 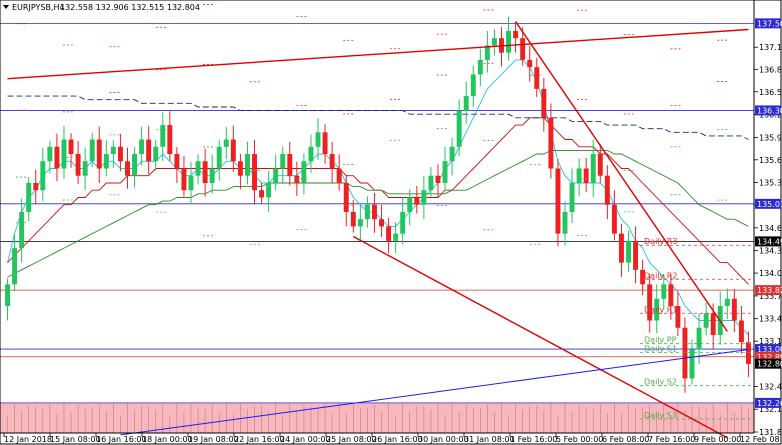 I want to click on price-tick-label: 133.740, so click(x=770, y=296).